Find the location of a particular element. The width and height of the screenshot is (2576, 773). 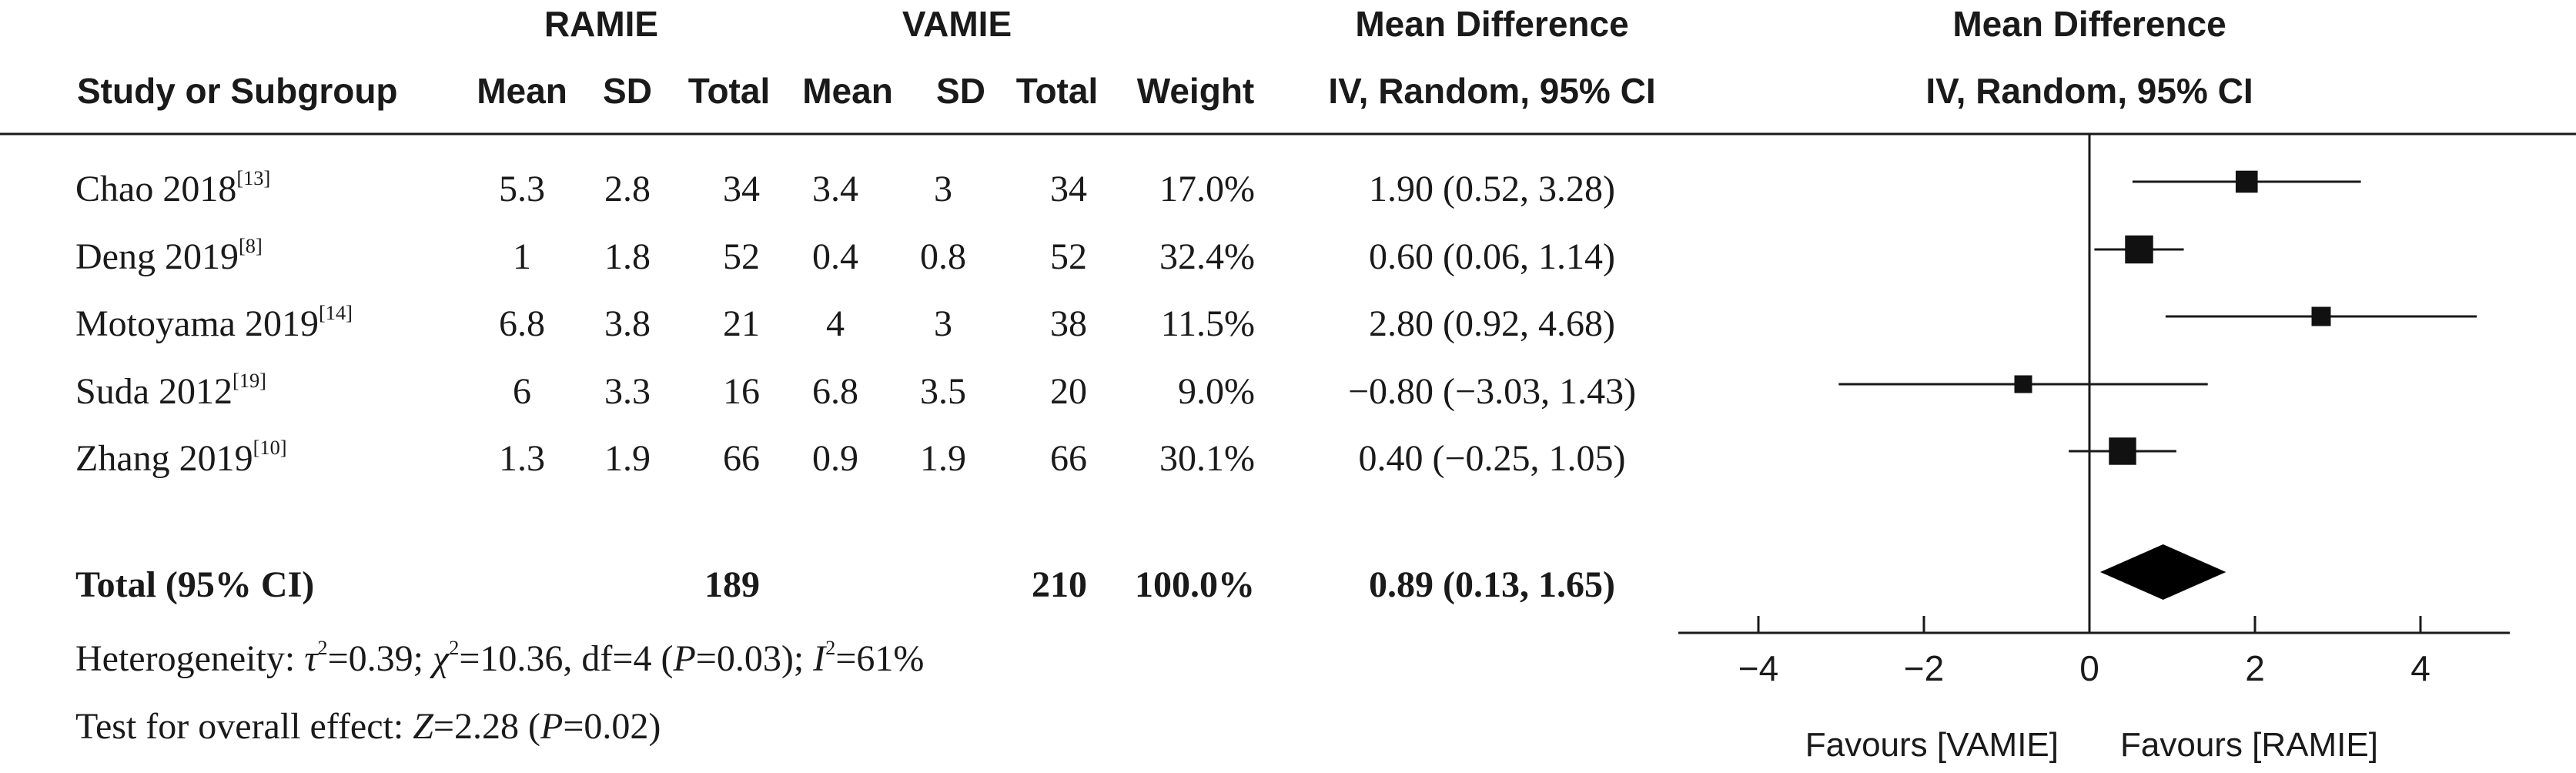

ci-cell: 0.60 (0.06, 1.14) is located at coordinates (1492, 256).